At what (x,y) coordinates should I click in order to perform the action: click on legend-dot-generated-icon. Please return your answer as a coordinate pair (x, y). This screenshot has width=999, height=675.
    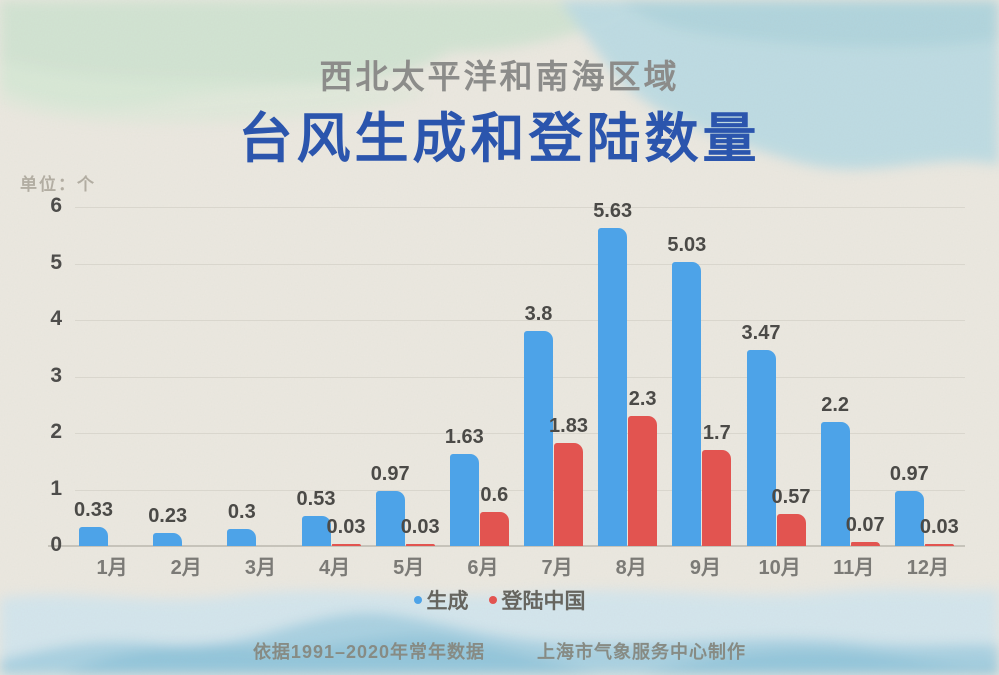
    Looking at the image, I should click on (417, 600).